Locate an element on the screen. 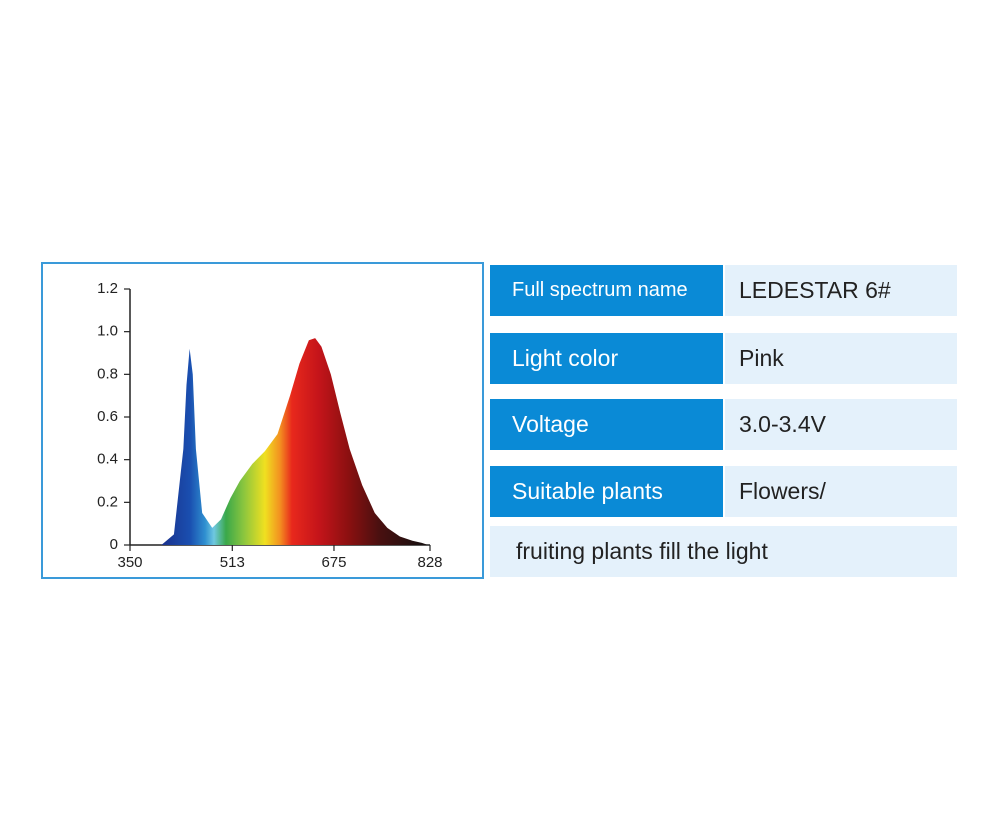 This screenshot has width=1000, height=840. table-key: Light color is located at coordinates (606, 358).